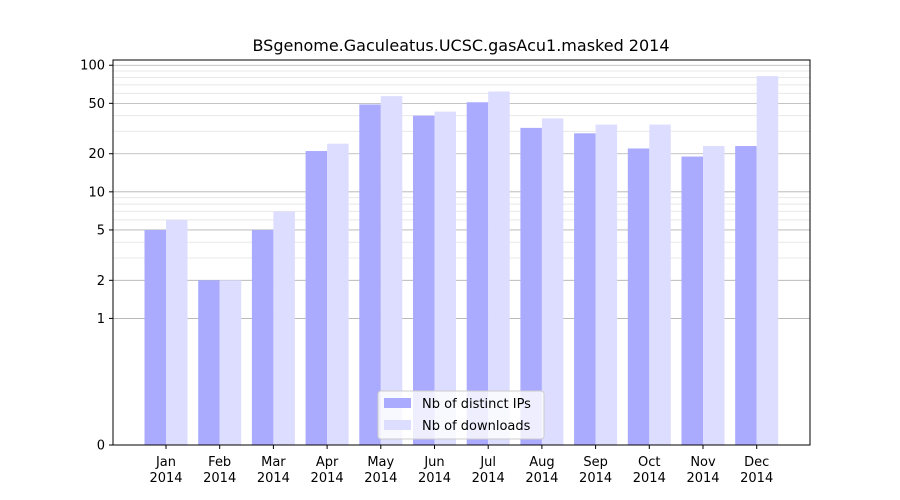  Describe the element at coordinates (96, 256) in the screenshot. I see `y-axis: 0 1 2 5 10 20 50 100` at that location.